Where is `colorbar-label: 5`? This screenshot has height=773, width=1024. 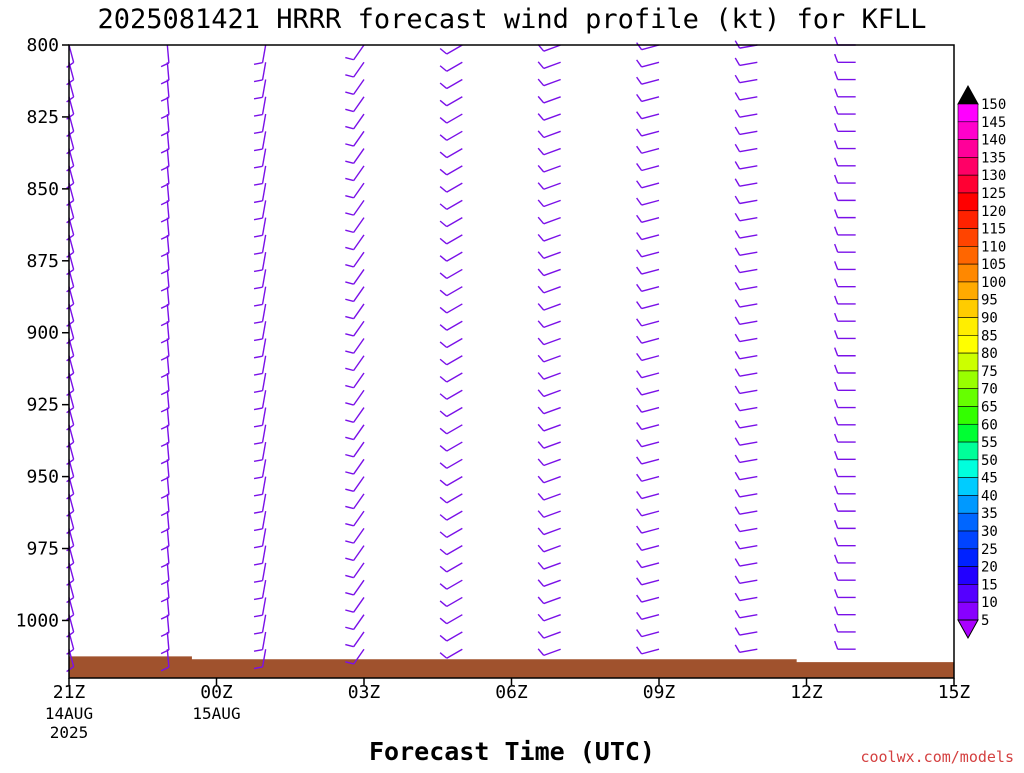 colorbar-label: 5 is located at coordinates (985, 621).